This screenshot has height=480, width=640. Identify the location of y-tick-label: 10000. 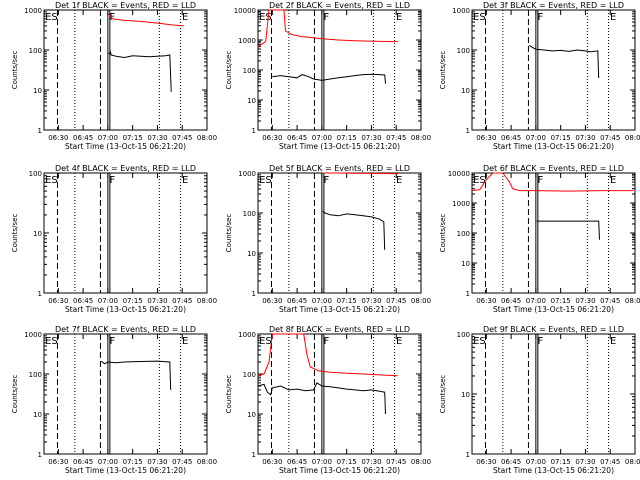
(245, 11).